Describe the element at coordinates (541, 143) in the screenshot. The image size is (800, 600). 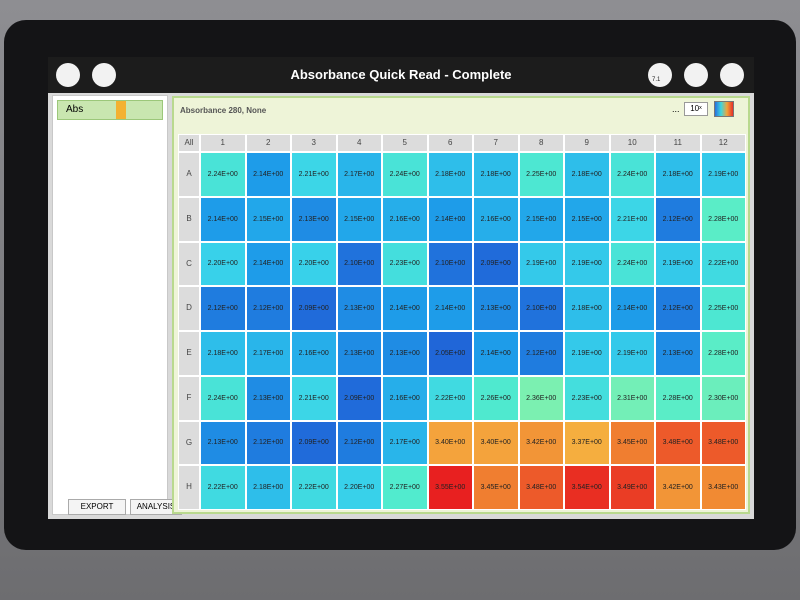
I see `column-header: 8` at that location.